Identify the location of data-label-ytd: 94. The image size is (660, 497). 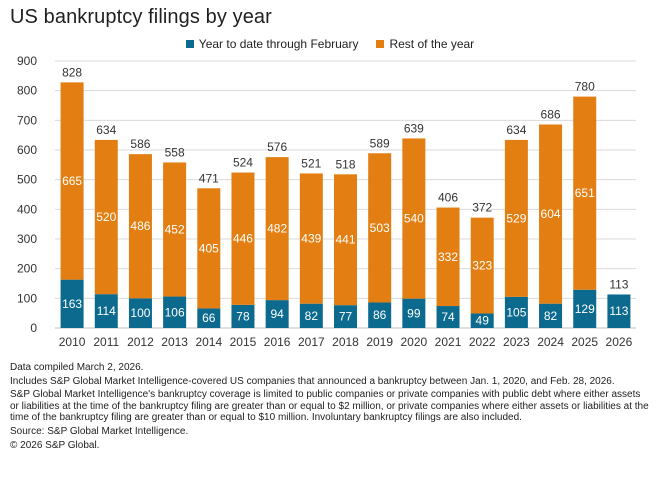
(277, 314).